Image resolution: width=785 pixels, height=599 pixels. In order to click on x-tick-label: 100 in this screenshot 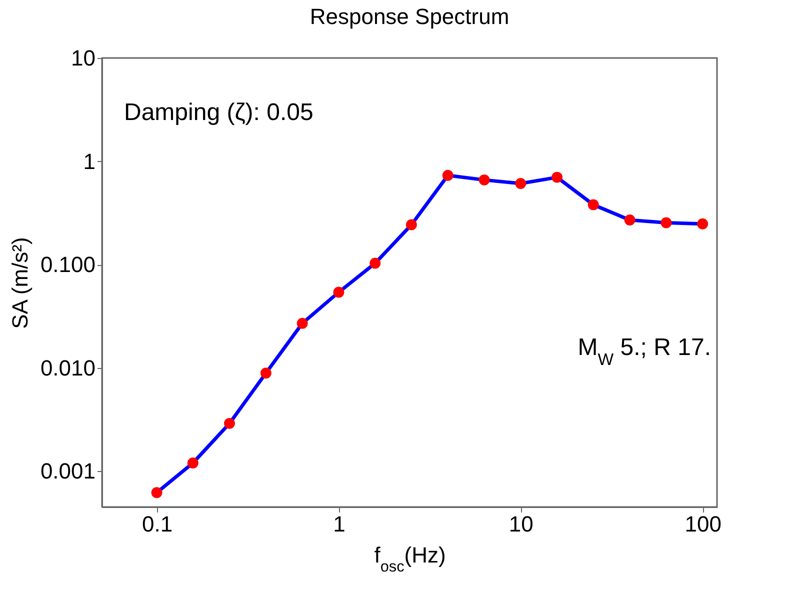, I will do `click(703, 524)`.